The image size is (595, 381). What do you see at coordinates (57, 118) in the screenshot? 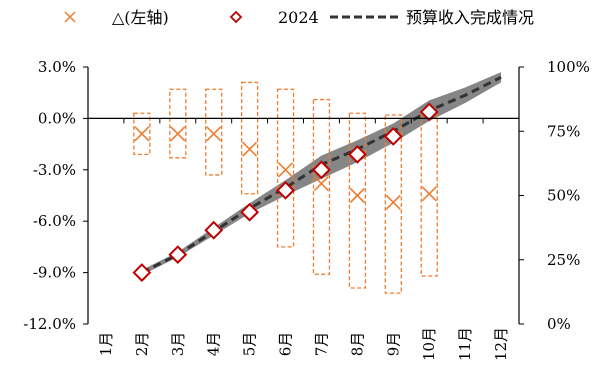
I see `left-tick-label: 0.0%` at bounding box center [57, 118].